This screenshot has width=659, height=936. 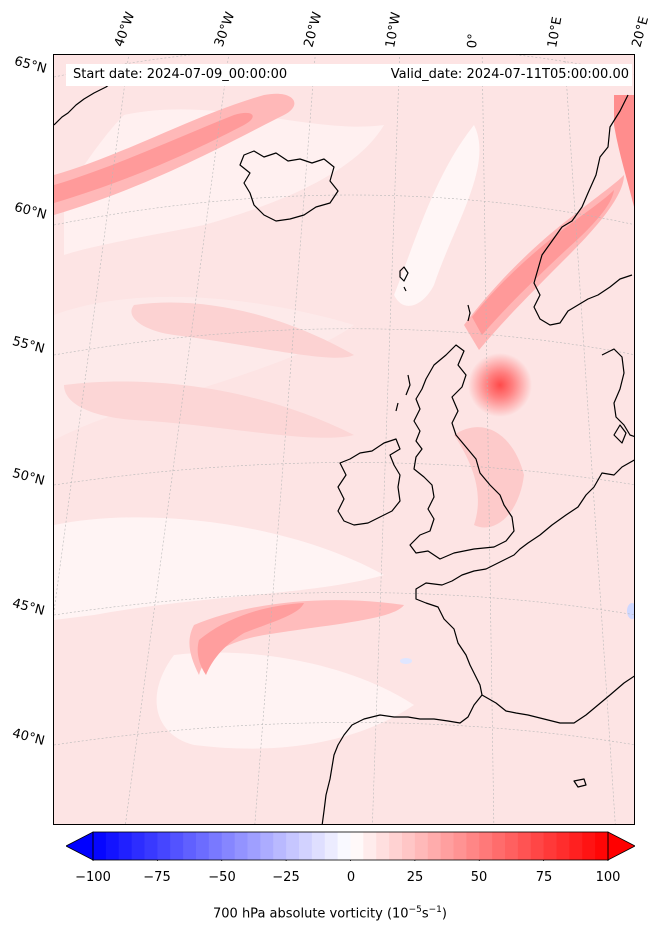 I want to click on coast-ireland, so click(x=369, y=482).